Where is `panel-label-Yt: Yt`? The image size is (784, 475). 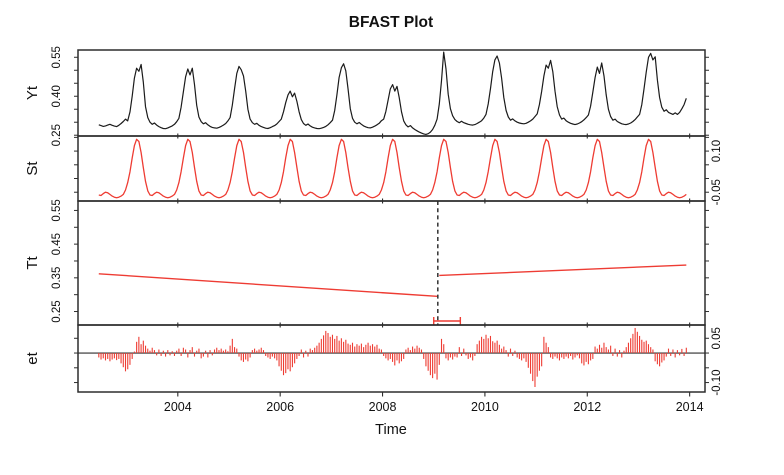
panel-label-Yt: Yt is located at coordinates (32, 92).